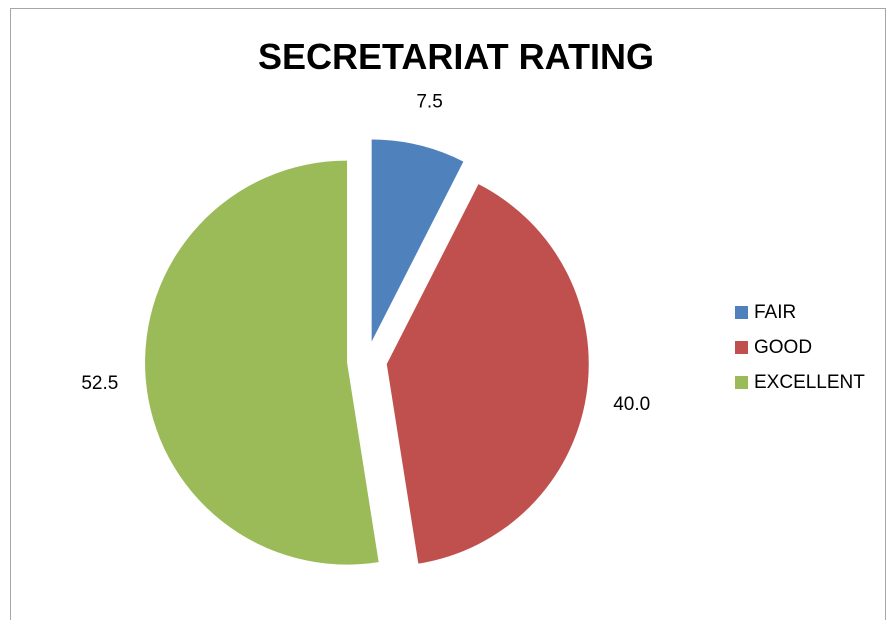  I want to click on legend-item-excellent: EXCELLENT, so click(800, 382).